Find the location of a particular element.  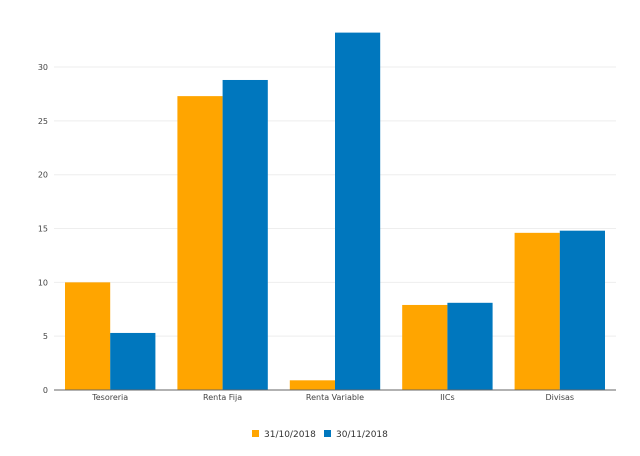

x-tick-label: Divisas is located at coordinates (560, 397).